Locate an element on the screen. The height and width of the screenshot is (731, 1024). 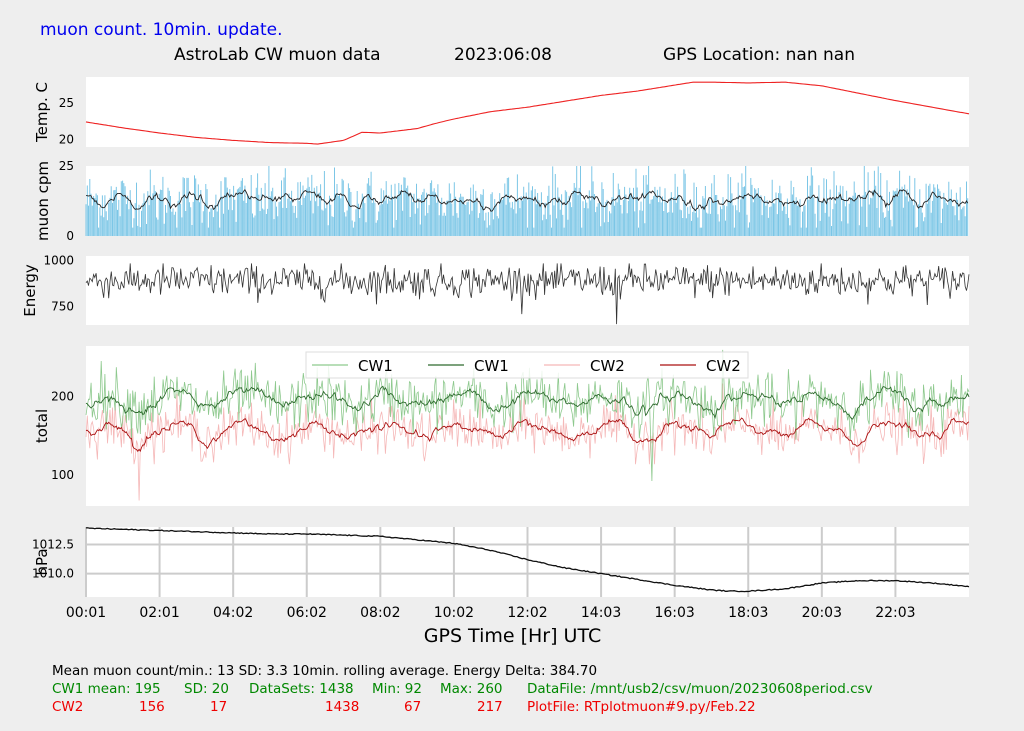
cw1-sd: SD: 20 is located at coordinates (206, 689).